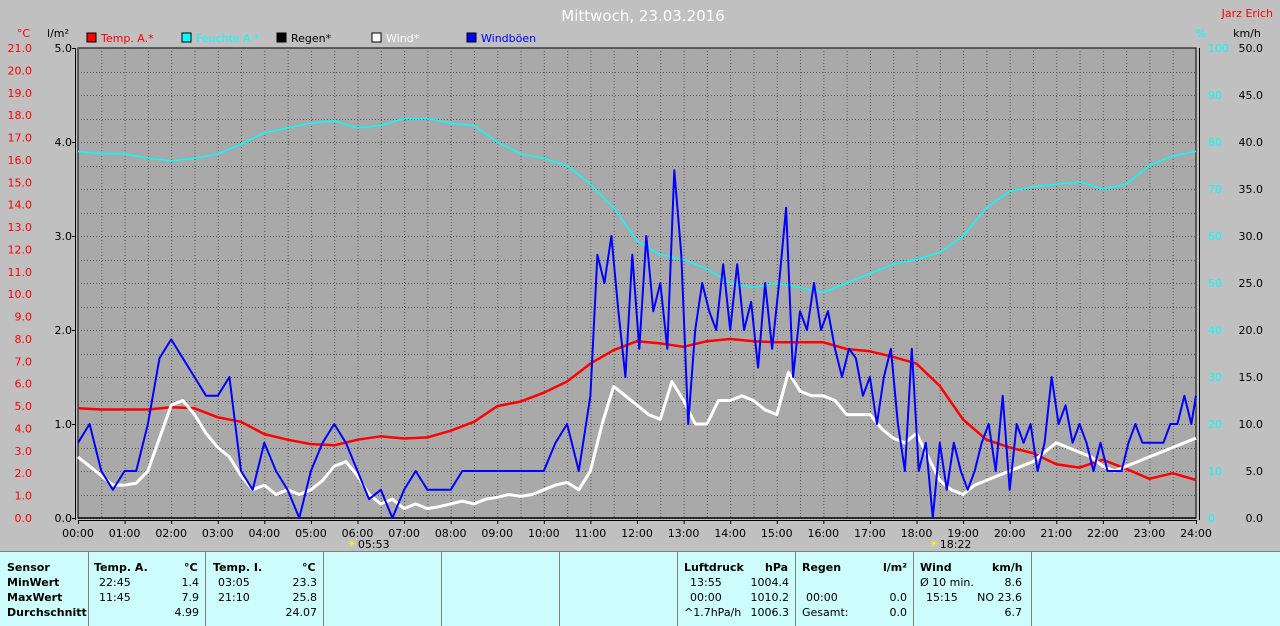 This screenshot has height=626, width=1280. I want to click on temp-tick-label: 15.0, so click(20, 182).